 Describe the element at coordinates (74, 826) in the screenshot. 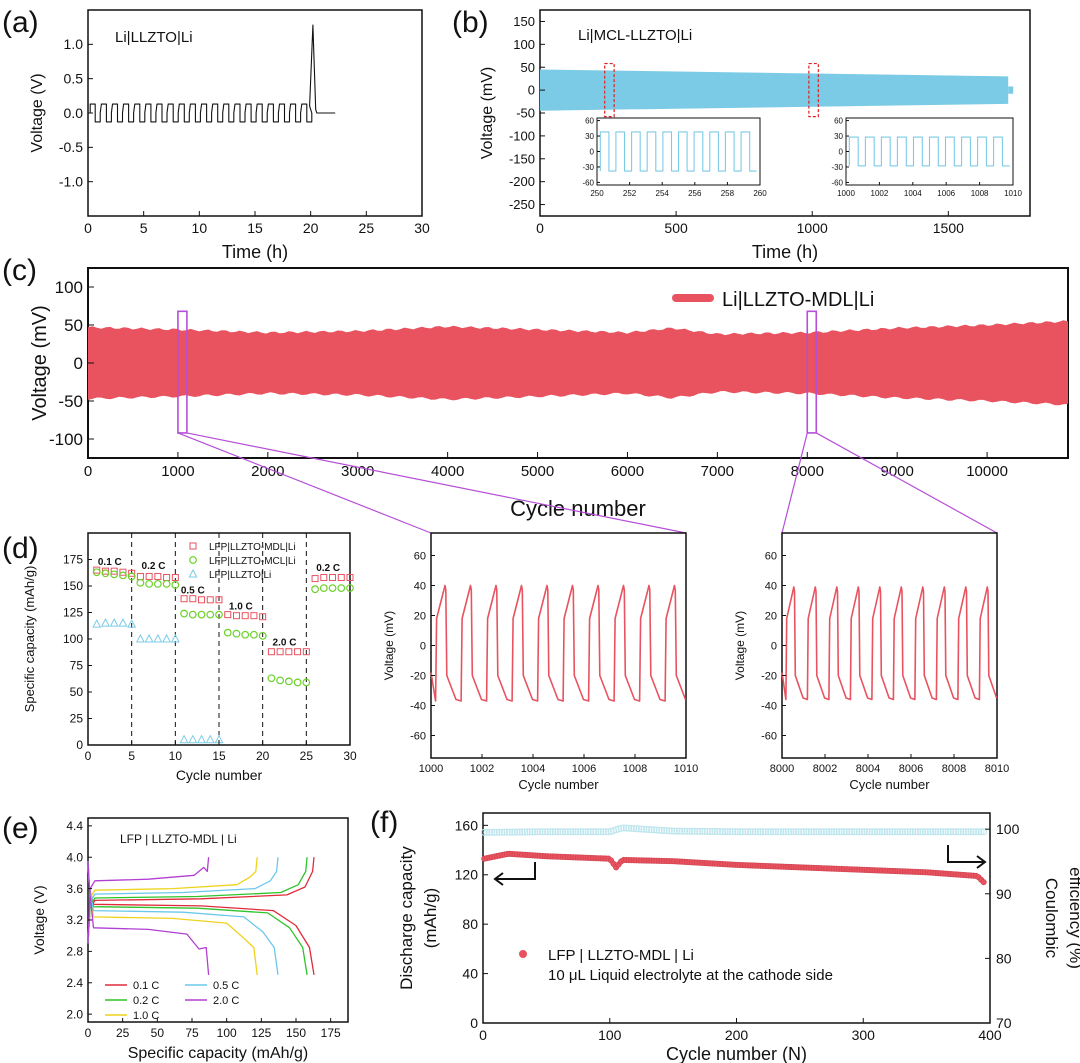

I see `y-tick-label: 4.4` at that location.